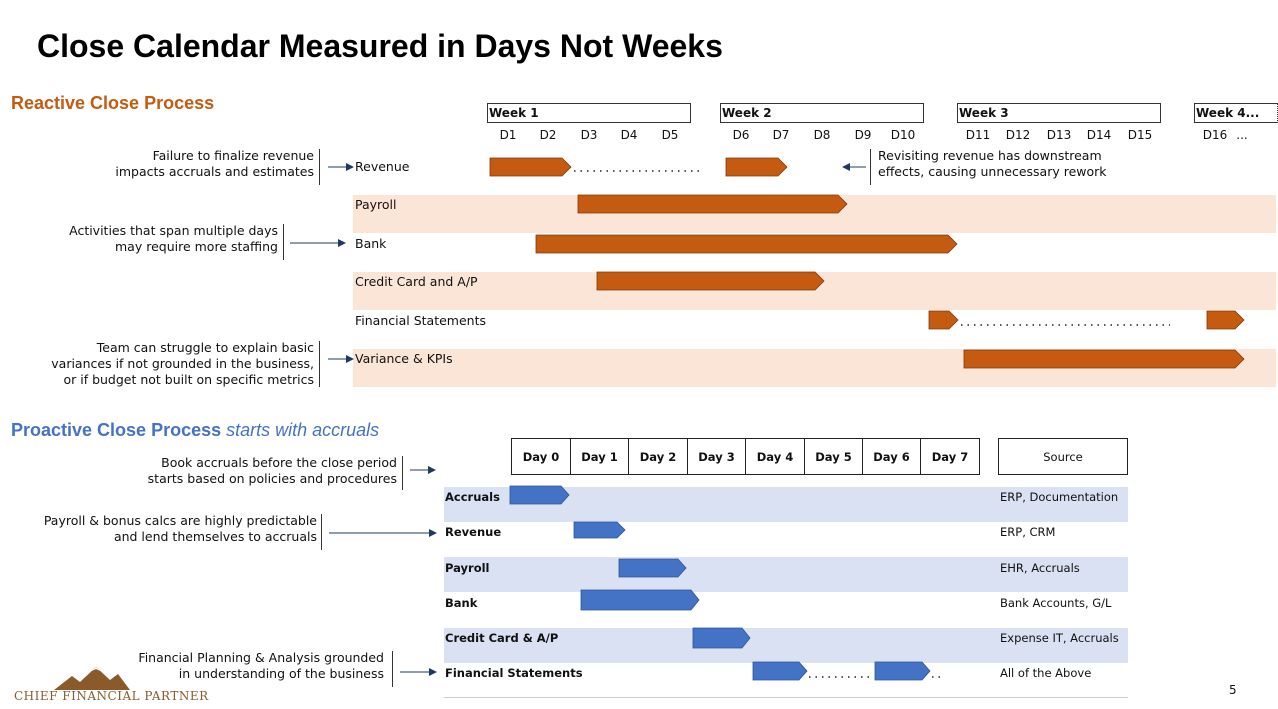 The width and height of the screenshot is (1278, 709). I want to click on day-label: D8, so click(822, 135).